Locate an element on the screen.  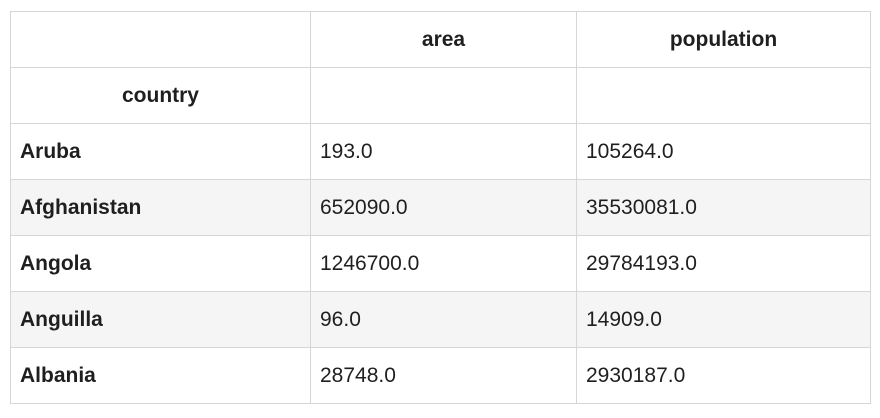
table-row: Afghanistan 652090.0 35530081.0 is located at coordinates (440, 207).